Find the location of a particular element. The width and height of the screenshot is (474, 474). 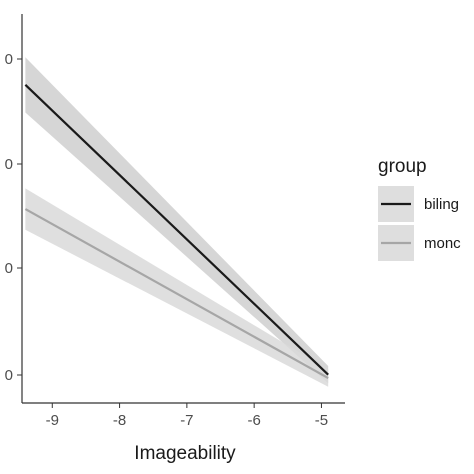

x-tick-label: -7 is located at coordinates (186, 420).